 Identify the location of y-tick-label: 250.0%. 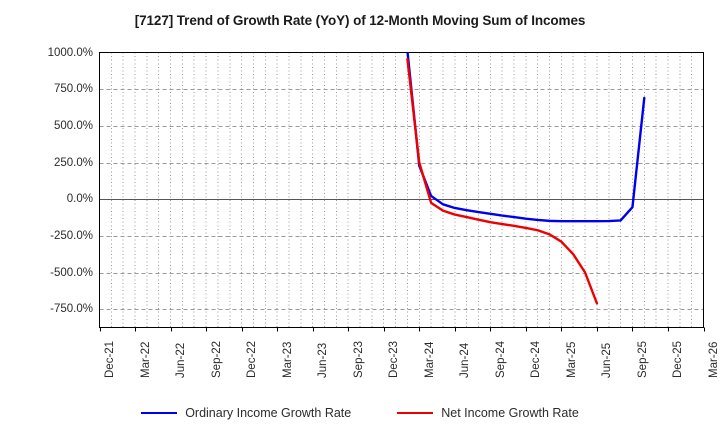
(73, 162).